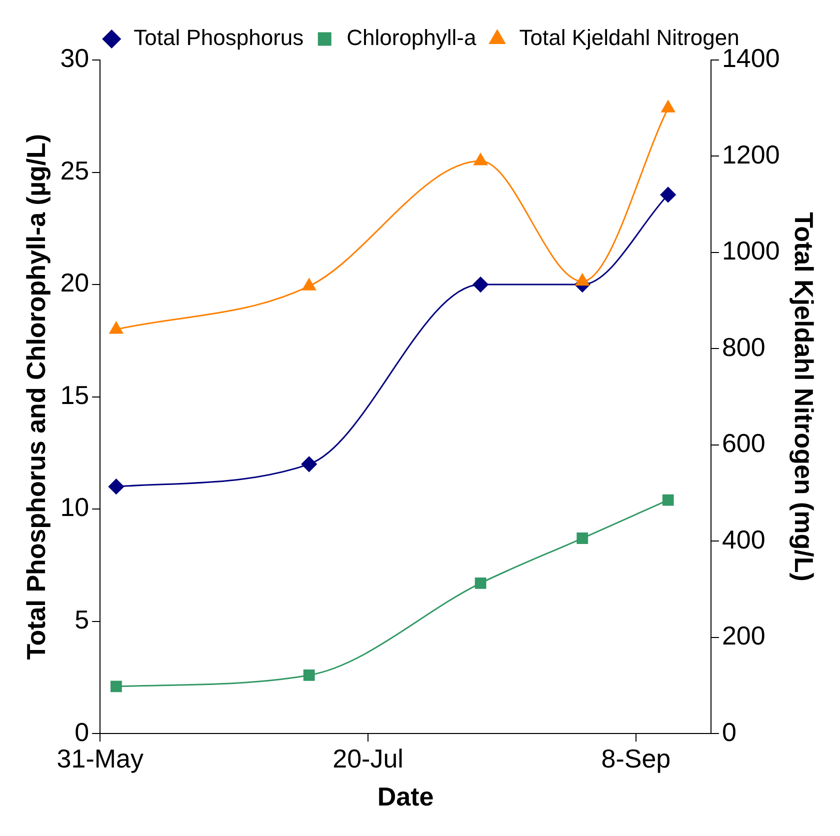 The height and width of the screenshot is (836, 840). I want to click on y2-tick-label: 400, so click(744, 539).